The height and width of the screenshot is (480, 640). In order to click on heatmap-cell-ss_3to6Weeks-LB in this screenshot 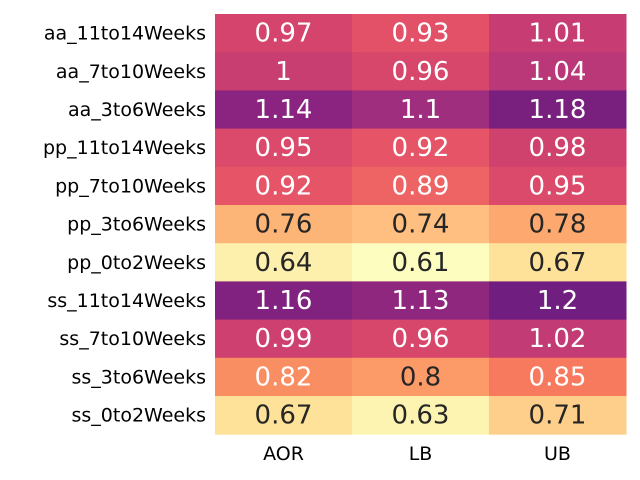, I will do `click(421, 377)`.